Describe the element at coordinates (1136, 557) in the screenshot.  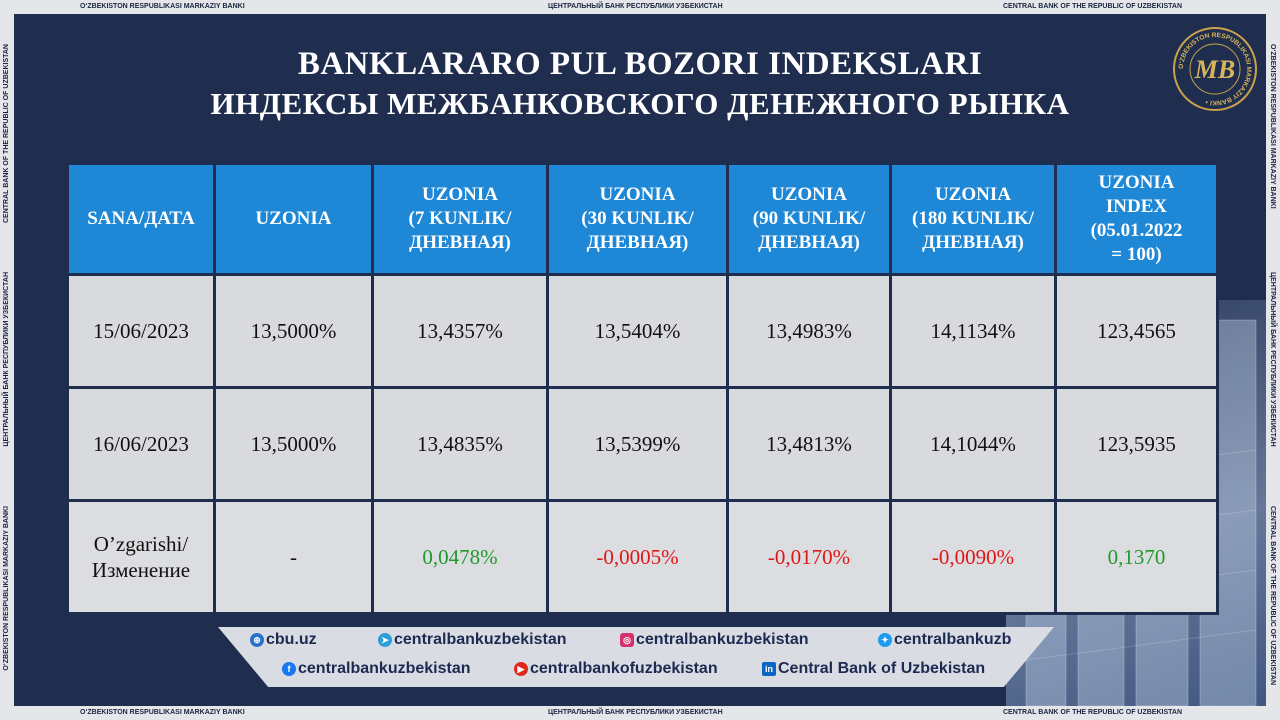
I see `cell-change-uzonia-index: 0,1370` at that location.